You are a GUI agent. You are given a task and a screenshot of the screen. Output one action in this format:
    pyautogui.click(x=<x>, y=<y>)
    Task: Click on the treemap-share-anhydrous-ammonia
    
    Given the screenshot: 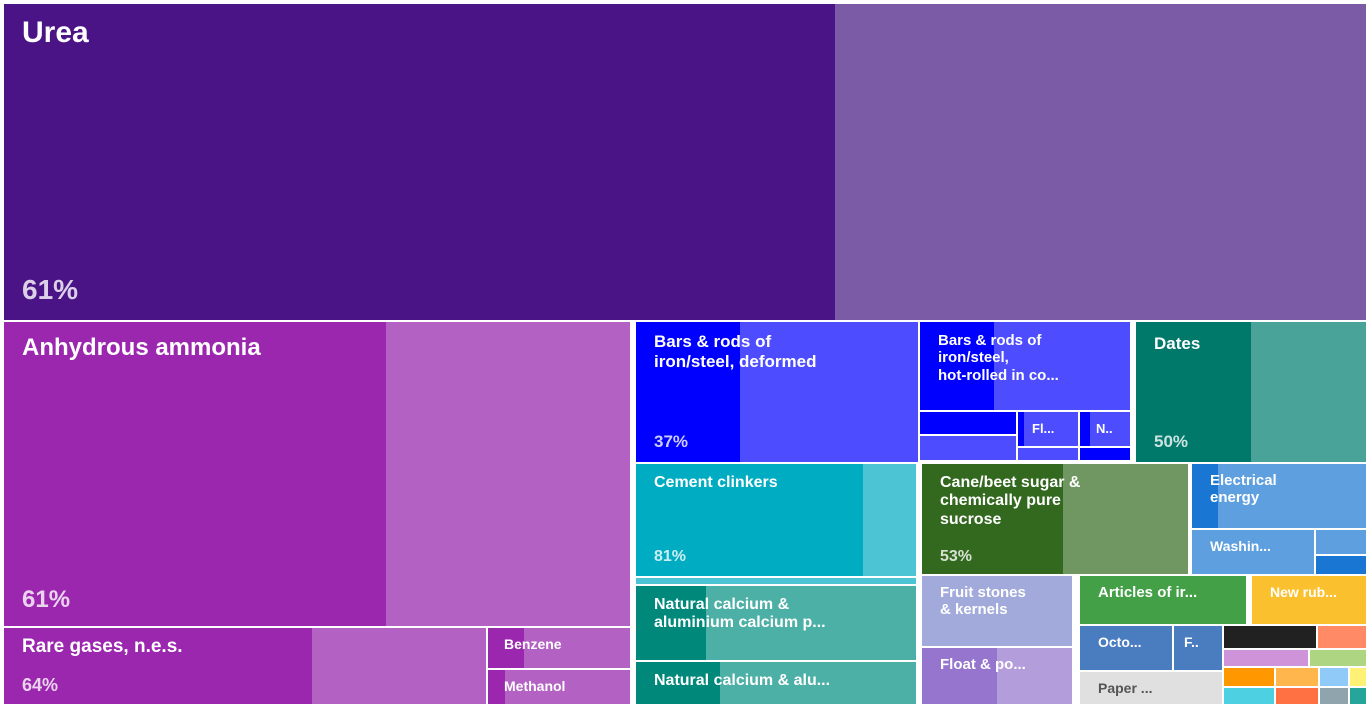 What is the action you would take?
    pyautogui.click(x=195, y=474)
    